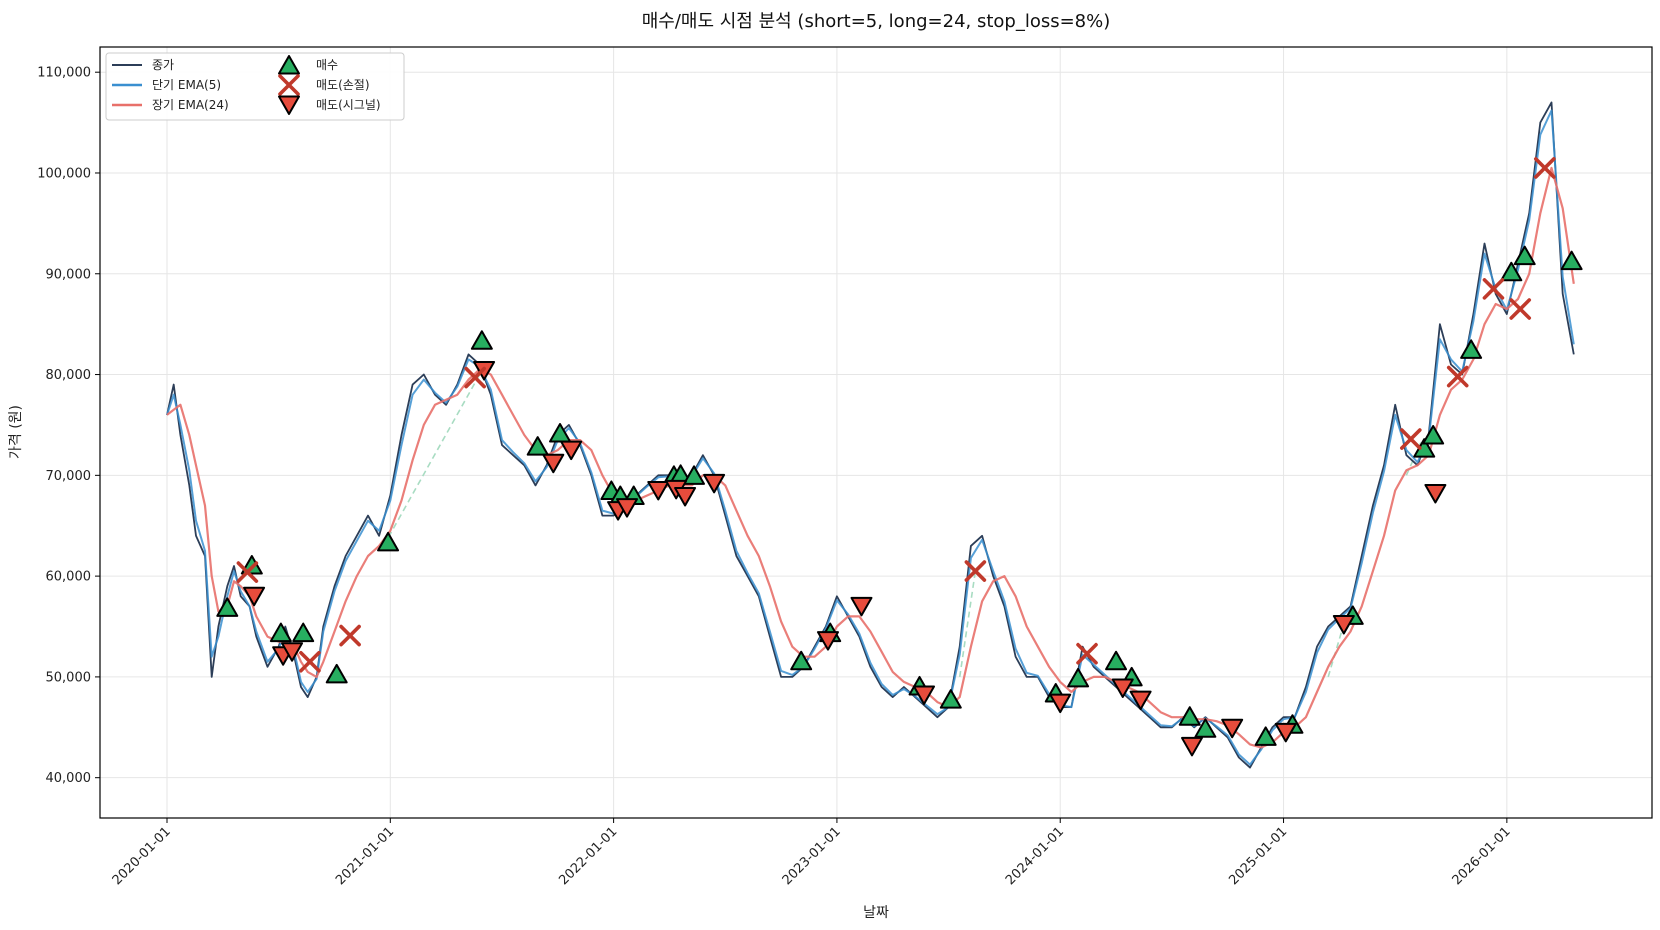 The image size is (1660, 930). I want to click on legend-ema-long-label: 장기 EMA(24), so click(190, 105).